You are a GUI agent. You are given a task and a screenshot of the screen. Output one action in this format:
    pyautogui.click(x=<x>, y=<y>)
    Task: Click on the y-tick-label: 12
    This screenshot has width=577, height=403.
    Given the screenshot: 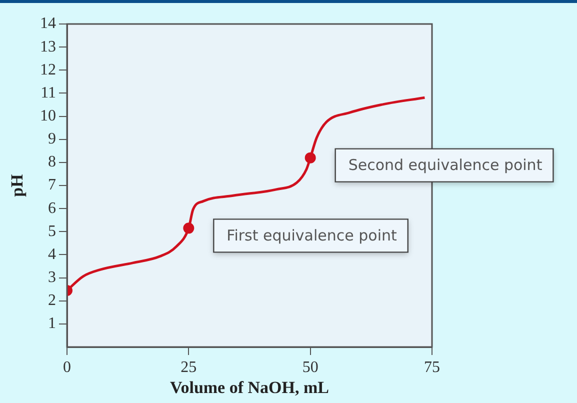 What is the action you would take?
    pyautogui.click(x=48, y=69)
    